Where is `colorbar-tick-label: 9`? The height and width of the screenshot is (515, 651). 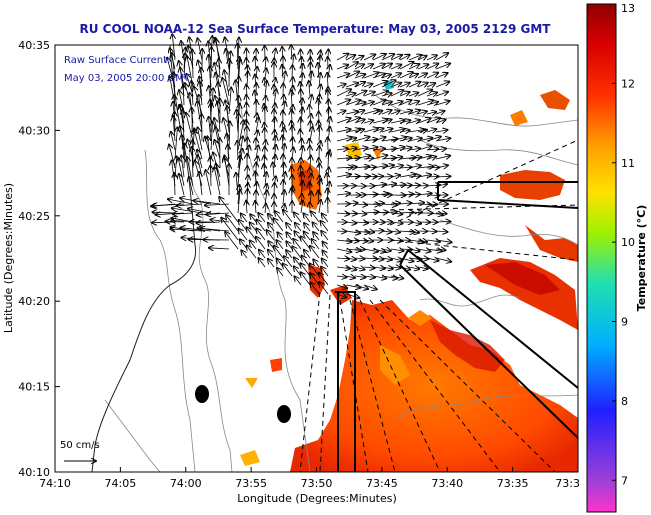 colorbar-tick-label: 9 is located at coordinates (624, 322).